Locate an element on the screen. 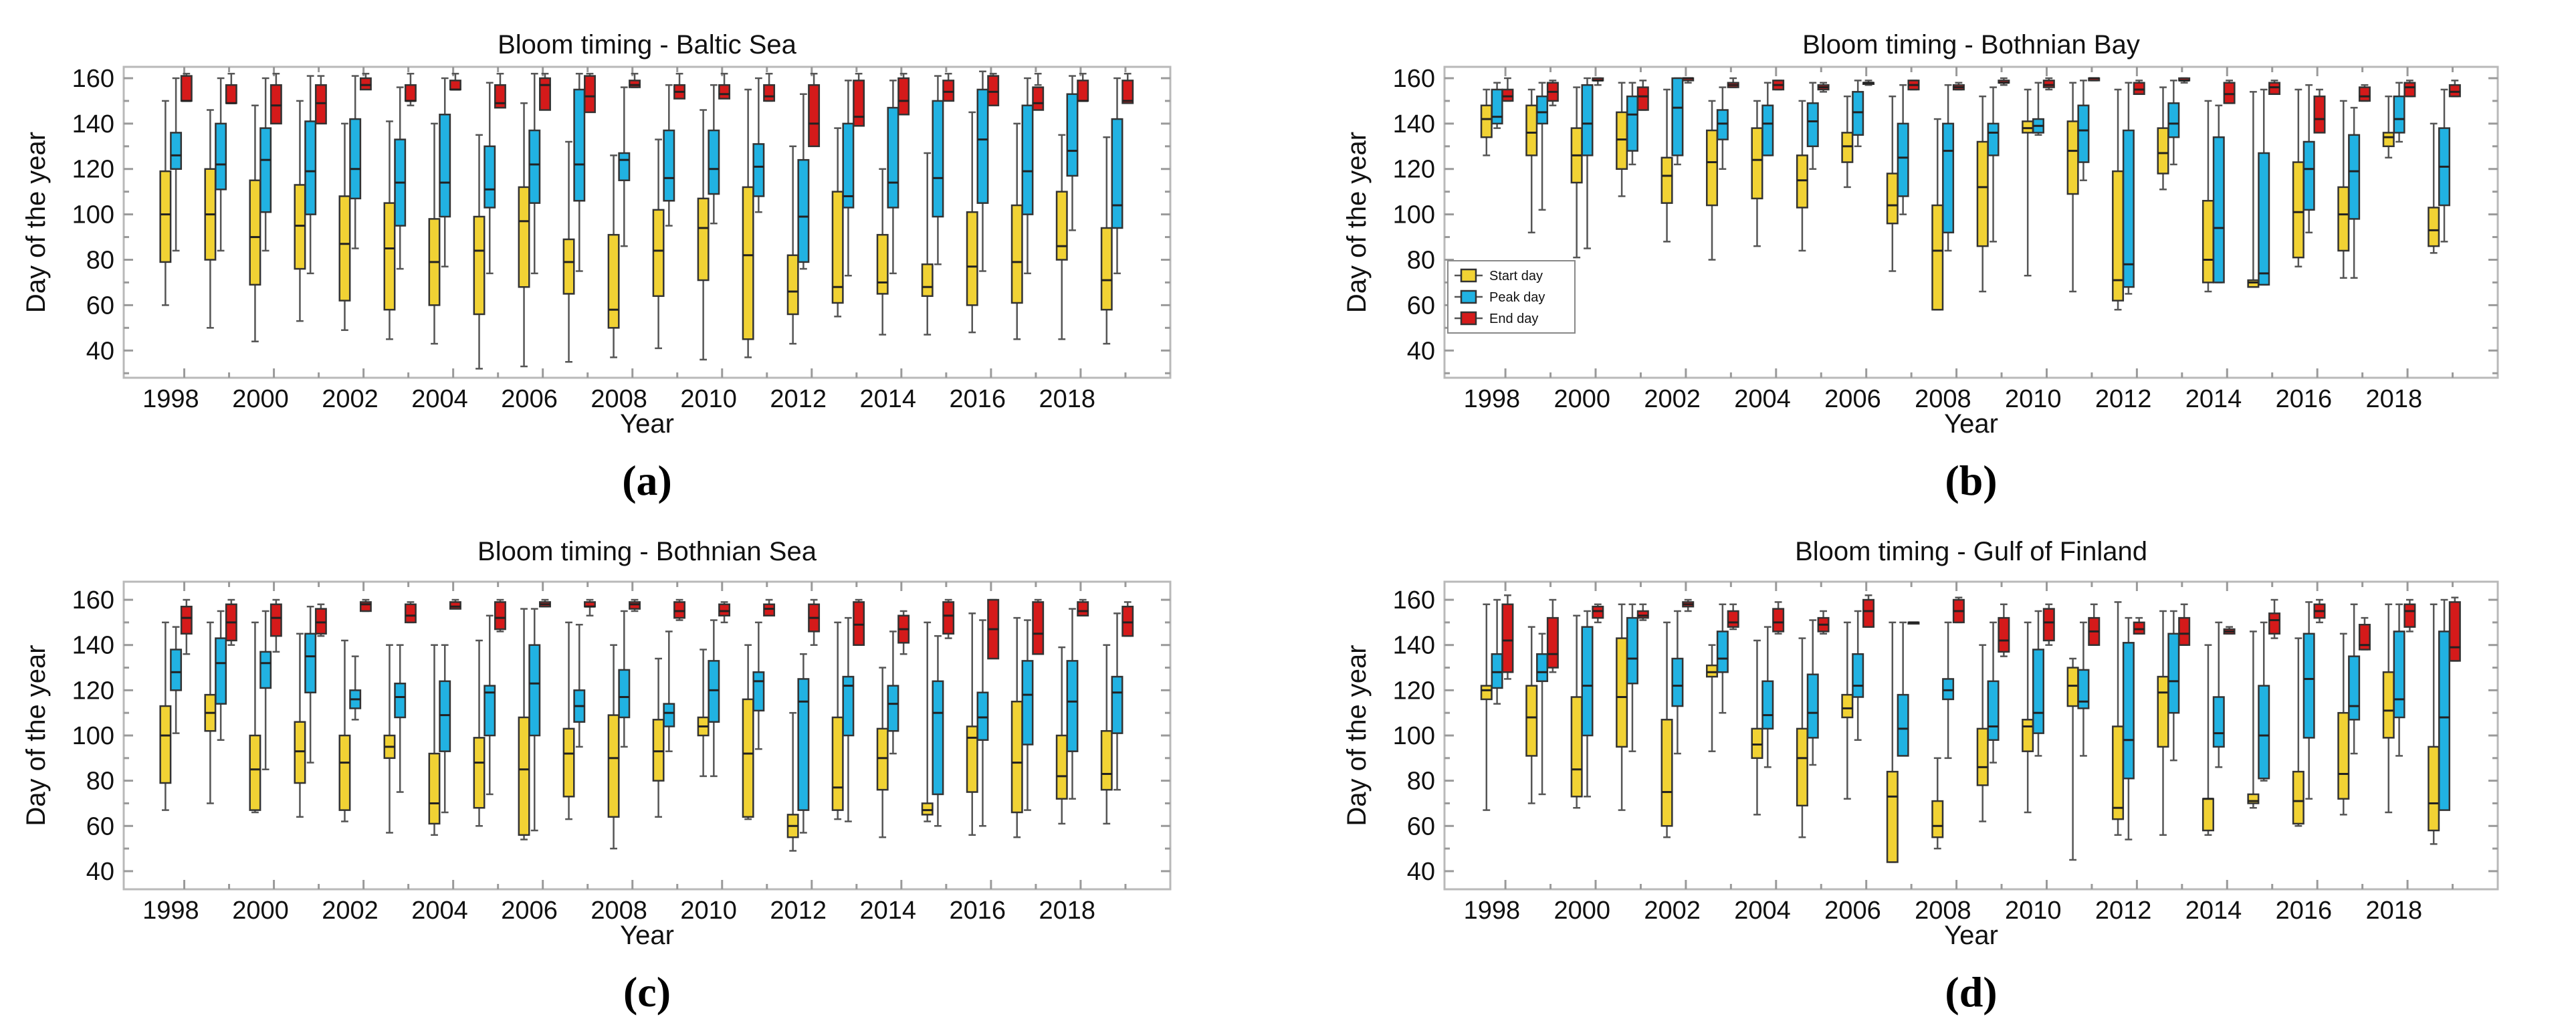 The width and height of the screenshot is (2576, 1027). box-peak-2017 is located at coordinates (2355, 679).